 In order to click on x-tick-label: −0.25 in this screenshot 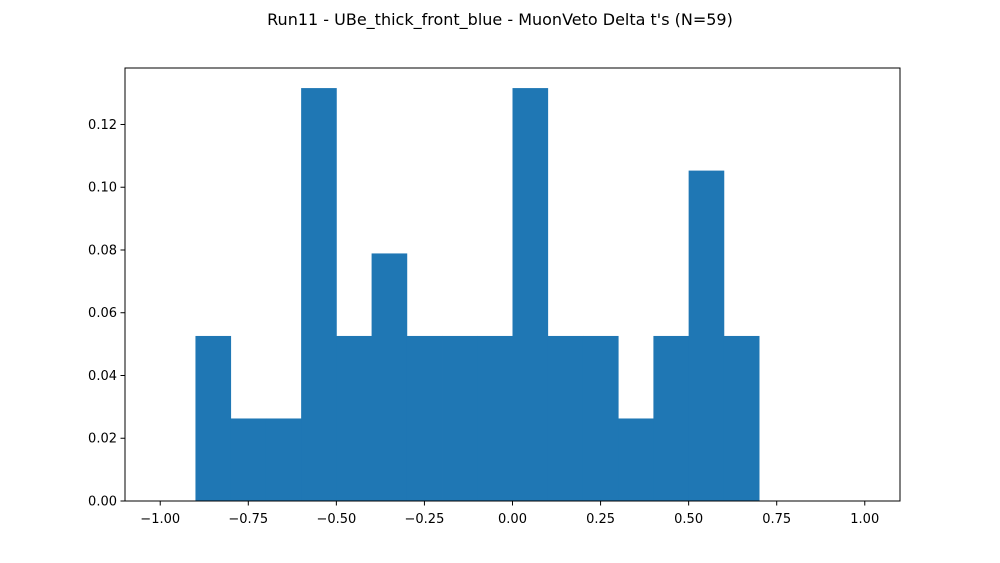, I will do `click(425, 519)`.